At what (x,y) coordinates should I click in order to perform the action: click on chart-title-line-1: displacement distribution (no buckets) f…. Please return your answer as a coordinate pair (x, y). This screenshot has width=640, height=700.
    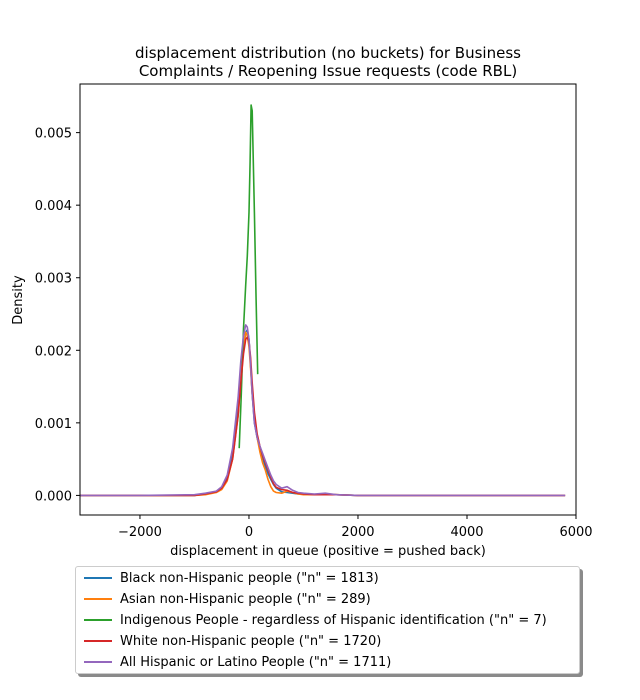
    Looking at the image, I should click on (328, 53).